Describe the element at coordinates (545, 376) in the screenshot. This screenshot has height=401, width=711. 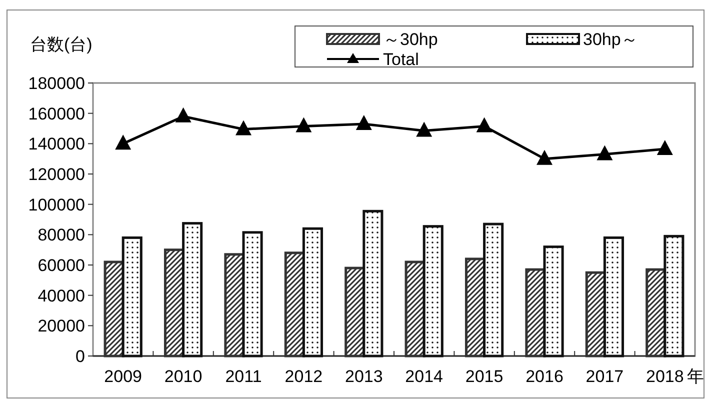
I see `x-tick-label: 2016` at that location.